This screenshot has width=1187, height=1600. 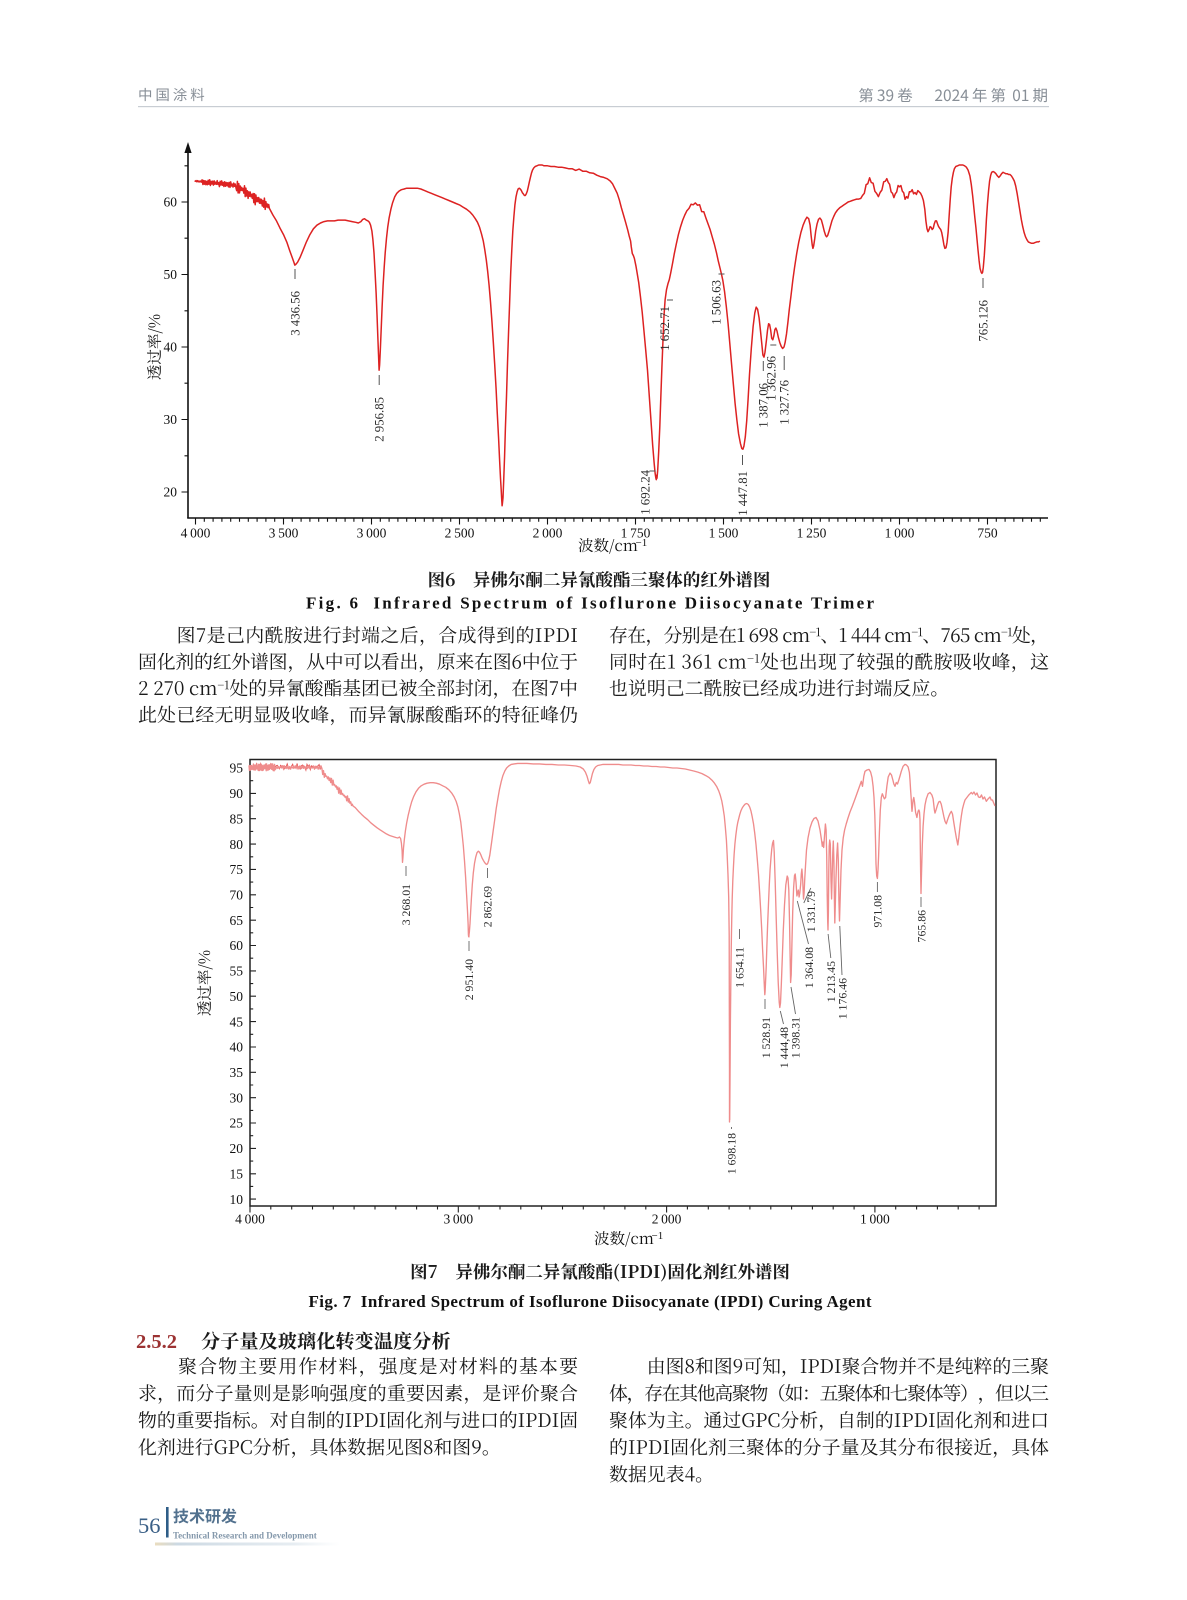 I want to click on svg-text: 1 654.11, so click(x=740, y=967).